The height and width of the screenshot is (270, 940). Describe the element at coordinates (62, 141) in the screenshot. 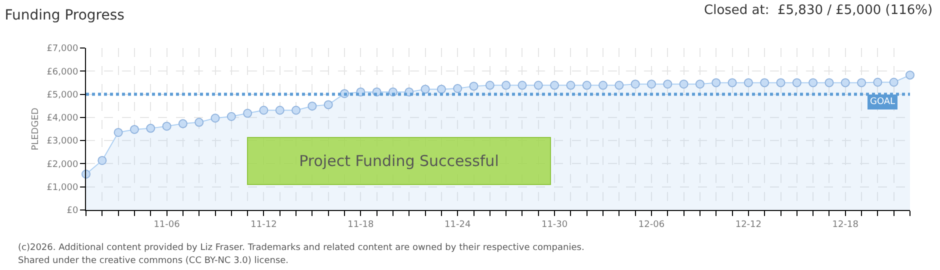

I see `y-tick-label: £3,000` at that location.